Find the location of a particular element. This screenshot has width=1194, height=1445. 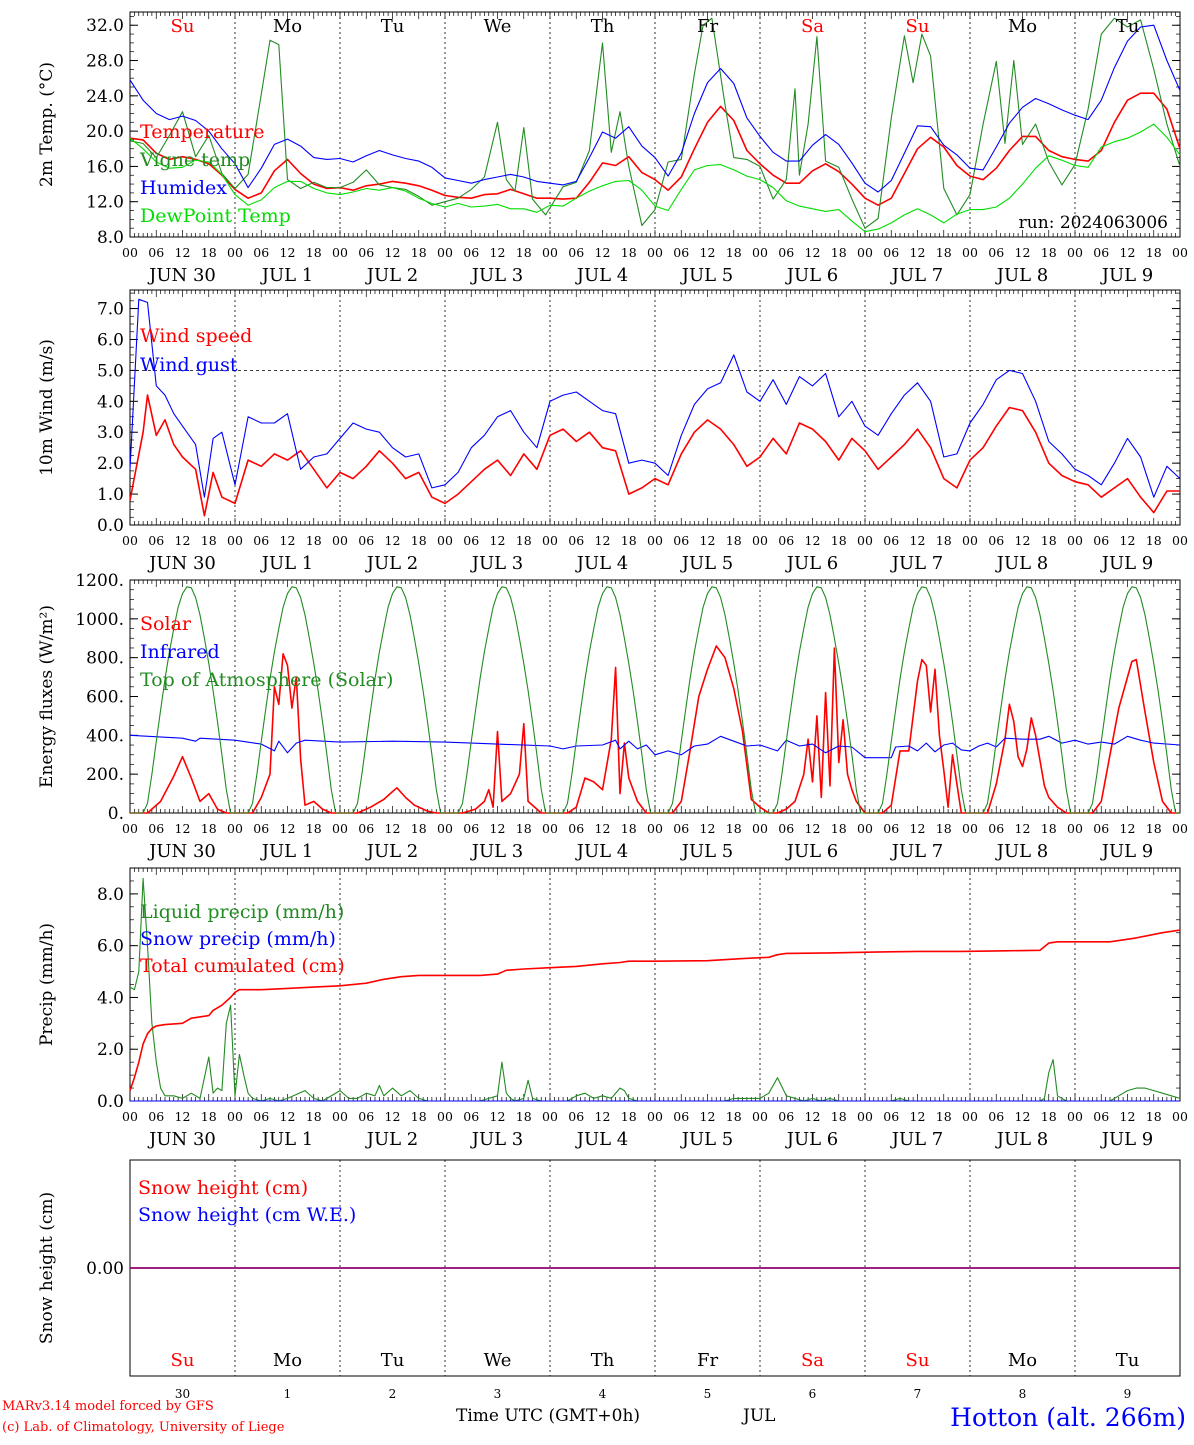

date-label: JUL 7 is located at coordinates (917, 275).